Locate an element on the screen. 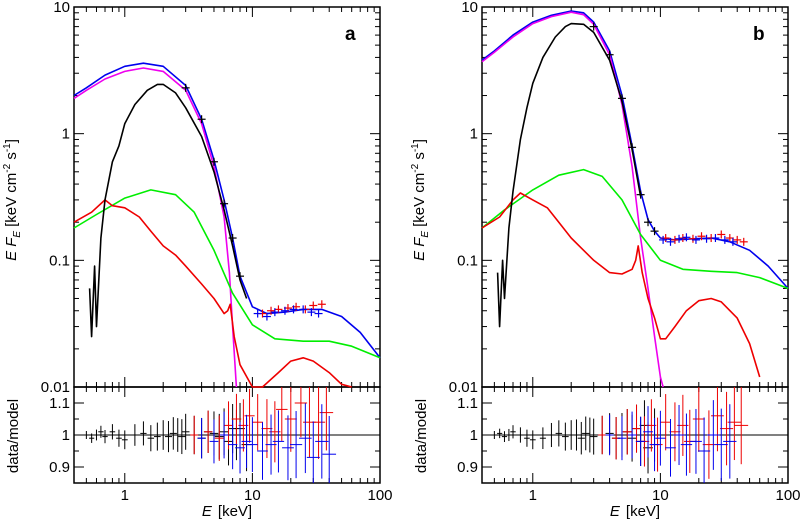 The image size is (800, 526). series-thermal-comptonized- is located at coordinates (155, 227).